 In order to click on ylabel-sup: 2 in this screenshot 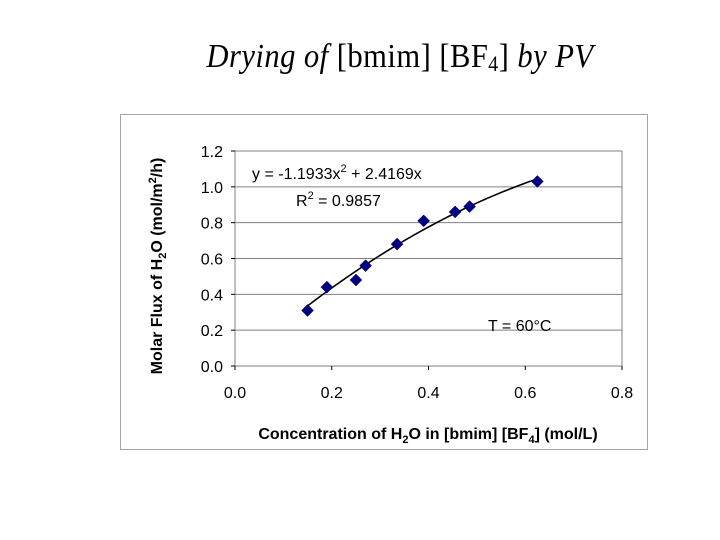, I will do `click(153, 180)`.